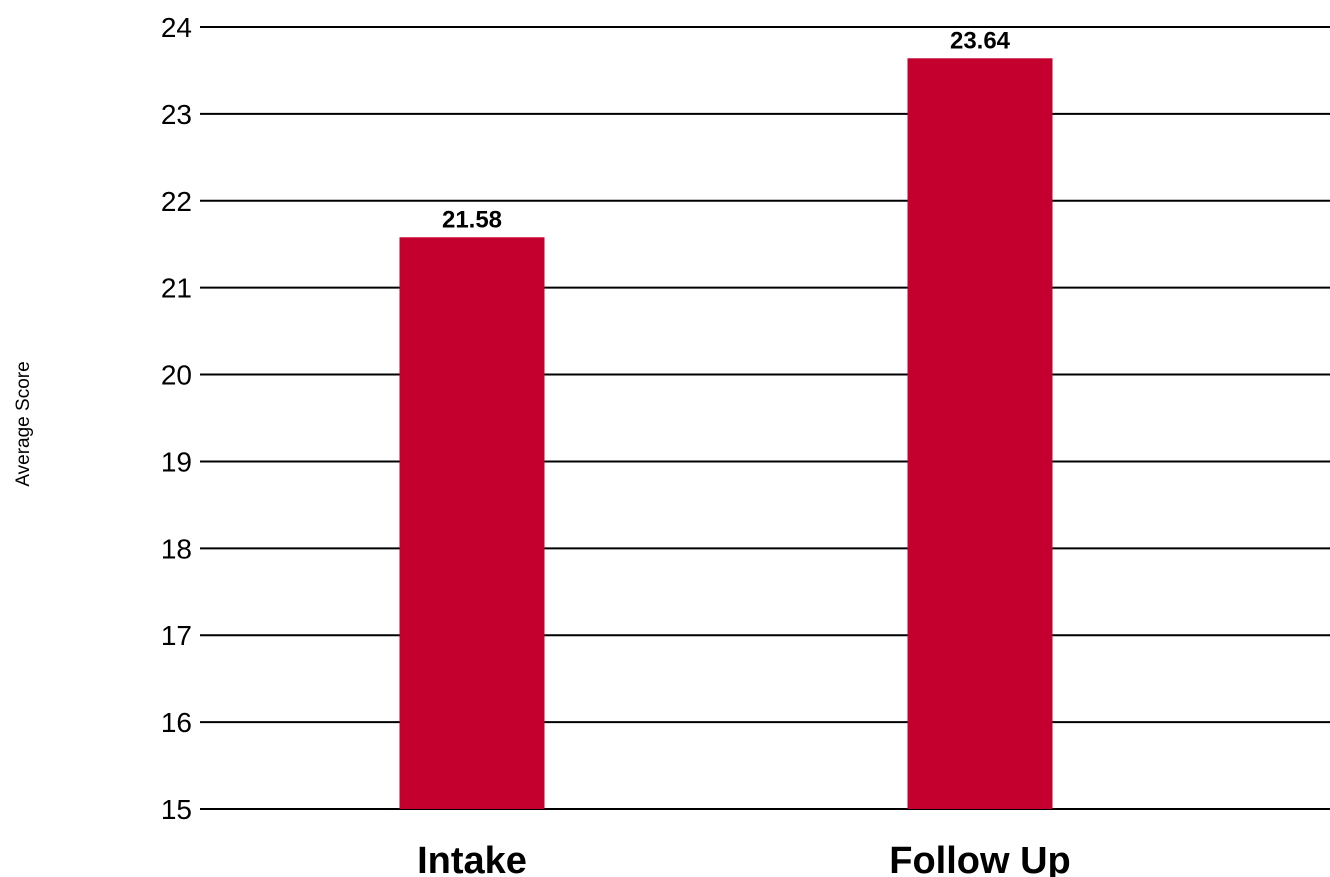 Image resolution: width=1330 pixels, height=877 pixels. Describe the element at coordinates (176, 201) in the screenshot. I see `y-tick-label: 22` at that location.